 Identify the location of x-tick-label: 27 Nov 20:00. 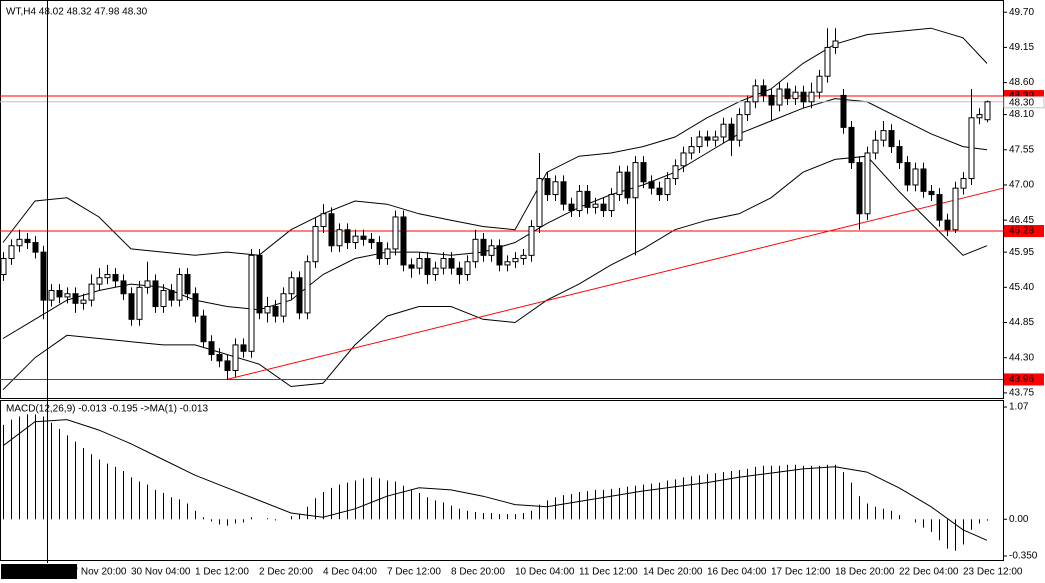
(97, 572).